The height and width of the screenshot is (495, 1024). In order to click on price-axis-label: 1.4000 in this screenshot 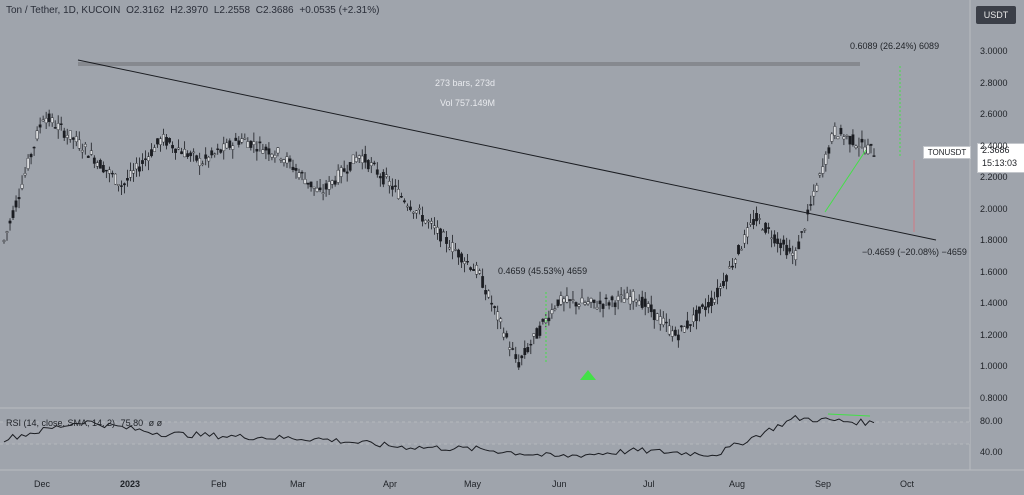, I will do `click(994, 303)`.